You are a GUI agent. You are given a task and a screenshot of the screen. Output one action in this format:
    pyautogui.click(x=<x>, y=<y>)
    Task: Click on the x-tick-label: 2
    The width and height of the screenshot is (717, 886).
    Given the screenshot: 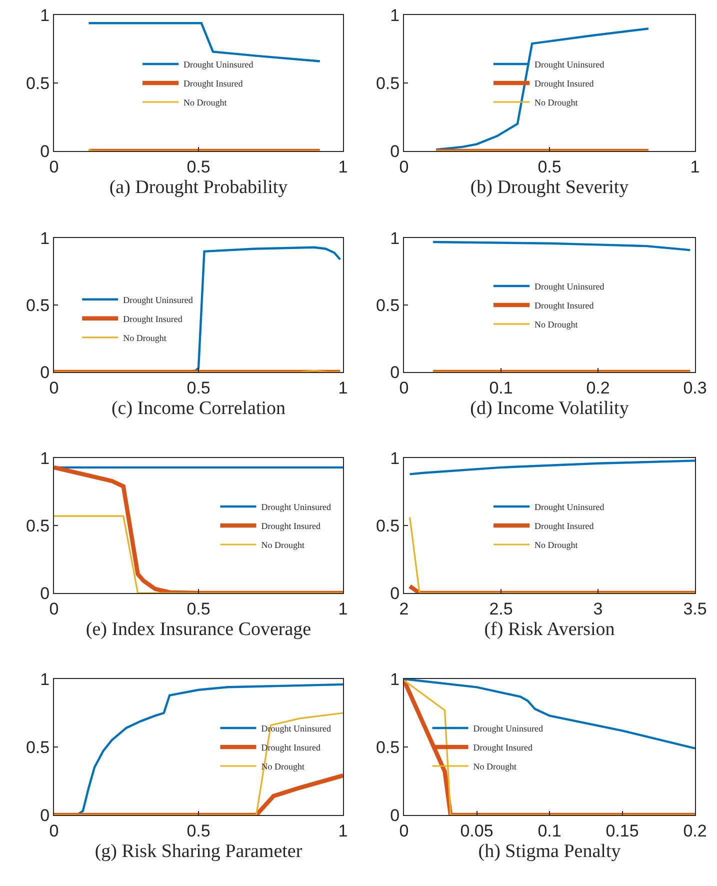 What is the action you would take?
    pyautogui.click(x=404, y=608)
    